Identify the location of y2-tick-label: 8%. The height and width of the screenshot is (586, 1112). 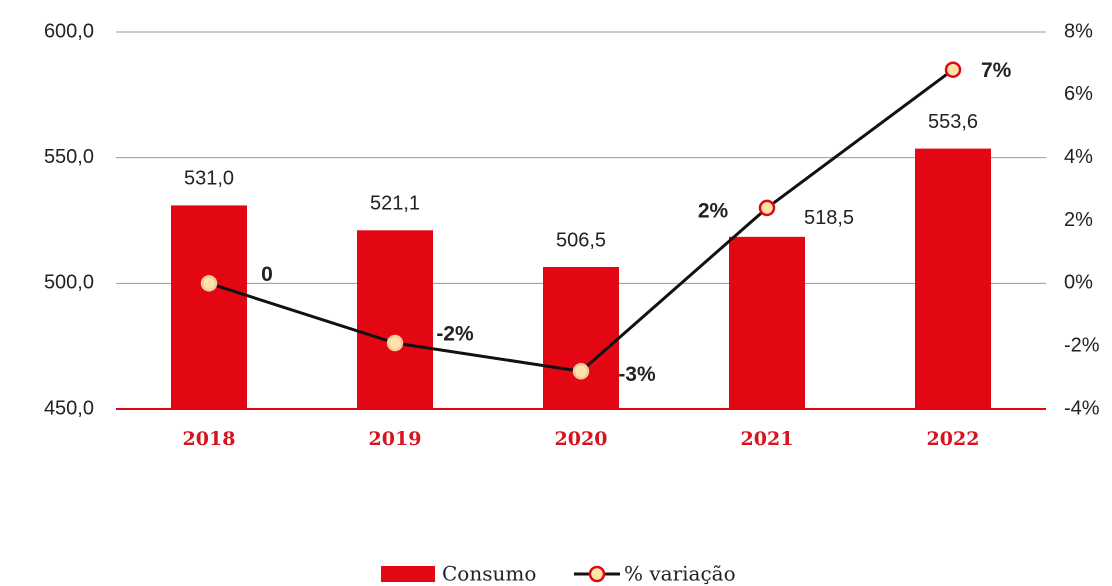
(1078, 31).